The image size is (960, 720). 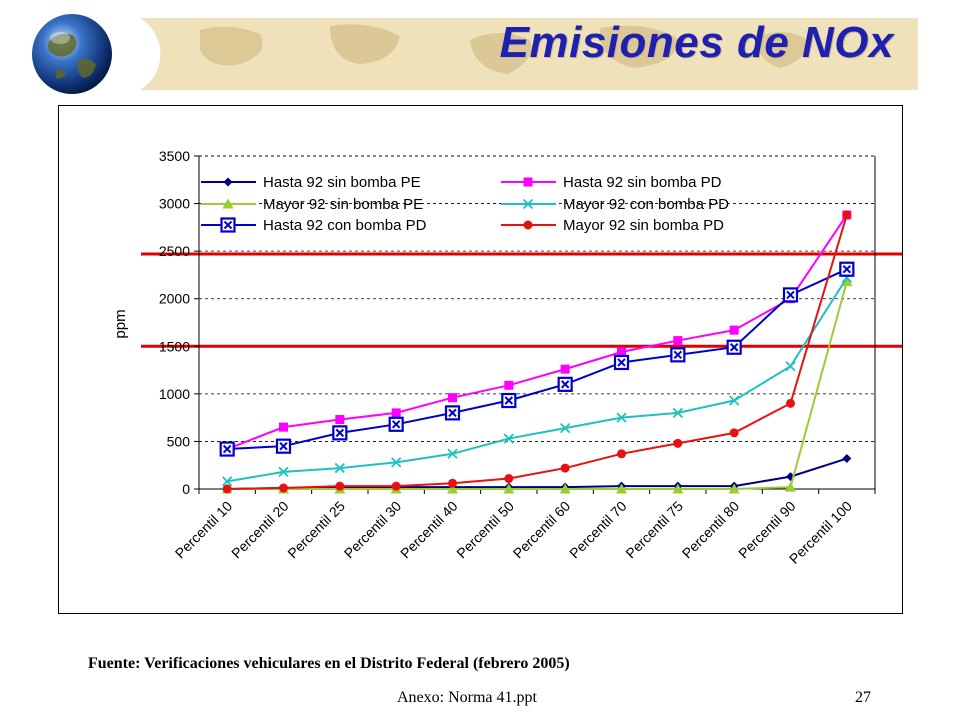 I want to click on y-tick-label: 1500, so click(x=174, y=346).